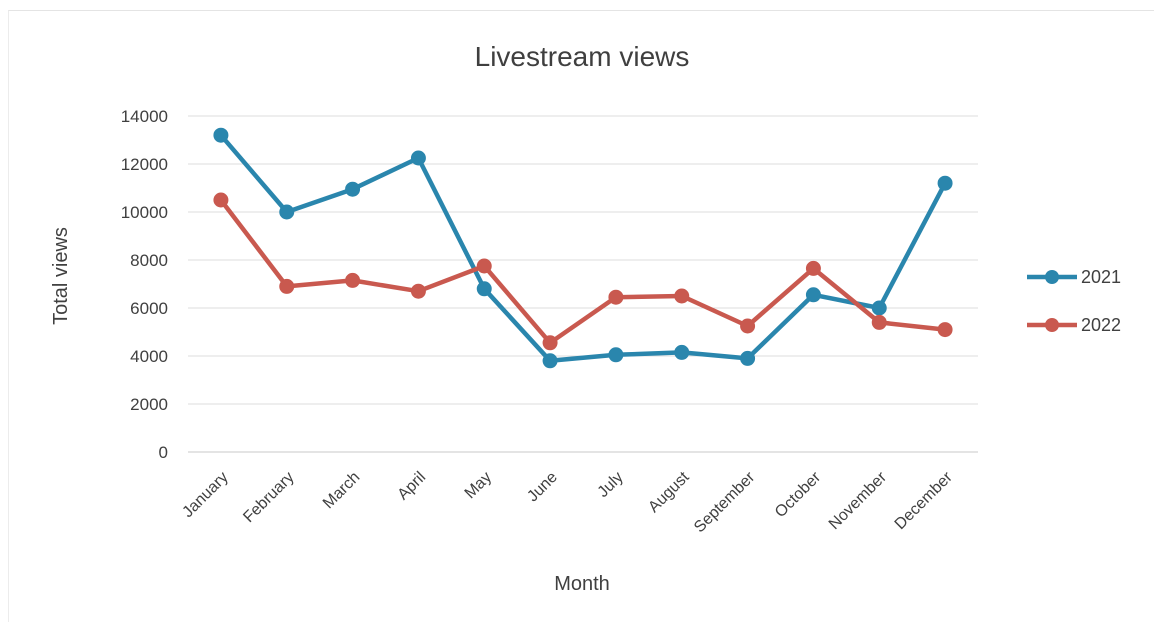 This screenshot has height=624, width=1157. I want to click on x-tick-label: August, so click(669, 492).